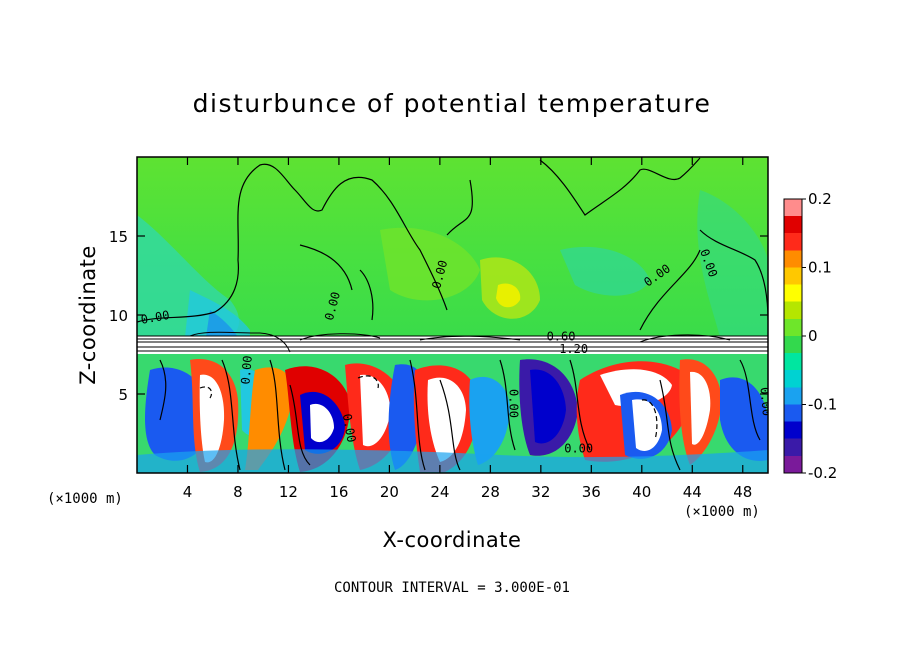  What do you see at coordinates (490, 492) in the screenshot?
I see `x-tick-label: 28` at bounding box center [490, 492].